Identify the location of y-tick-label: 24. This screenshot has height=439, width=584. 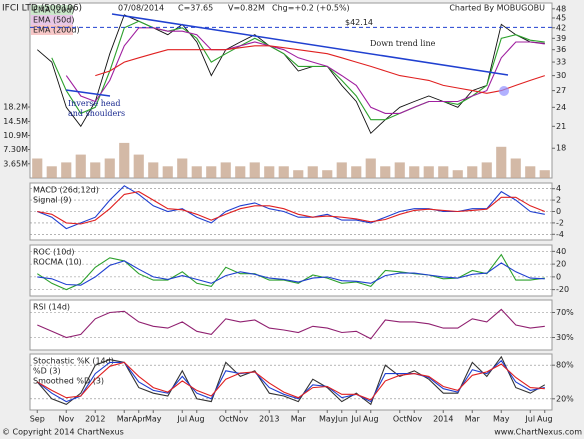
(561, 107).